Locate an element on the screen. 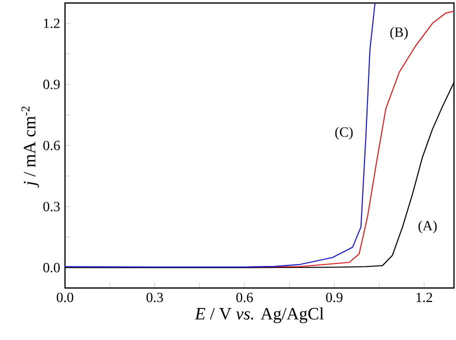 This screenshot has width=456, height=340. x-tick-label: 0.3 is located at coordinates (154, 297).